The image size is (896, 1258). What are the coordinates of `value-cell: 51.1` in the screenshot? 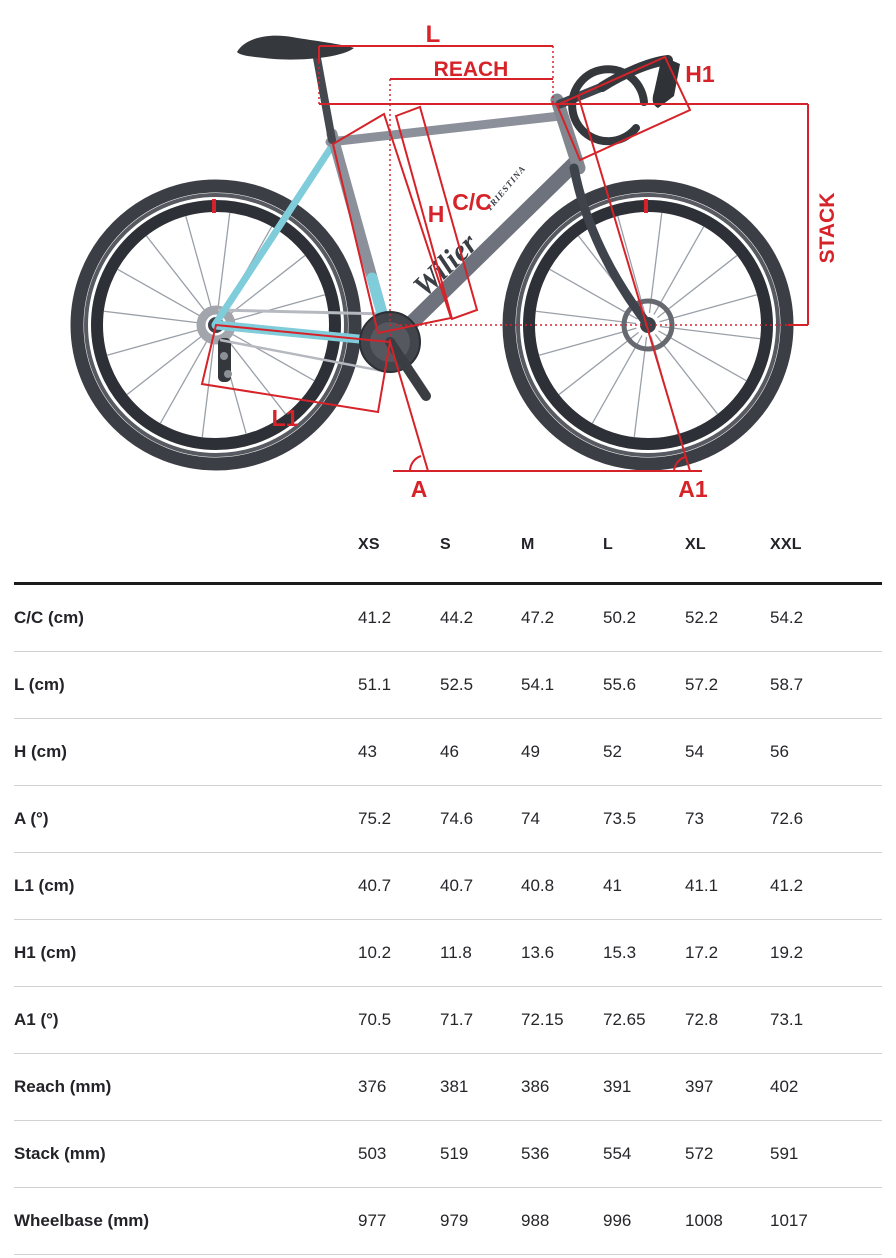 It's located at (375, 684).